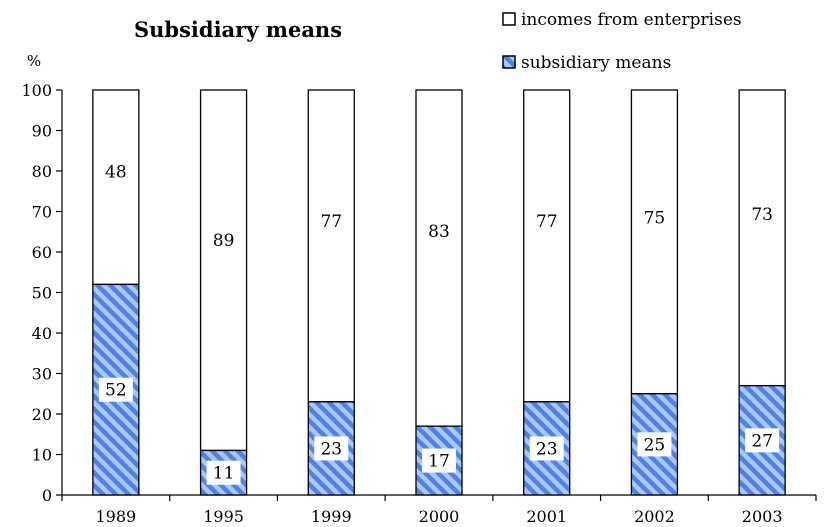  What do you see at coordinates (36, 90) in the screenshot?
I see `y-tick-label: 100` at bounding box center [36, 90].